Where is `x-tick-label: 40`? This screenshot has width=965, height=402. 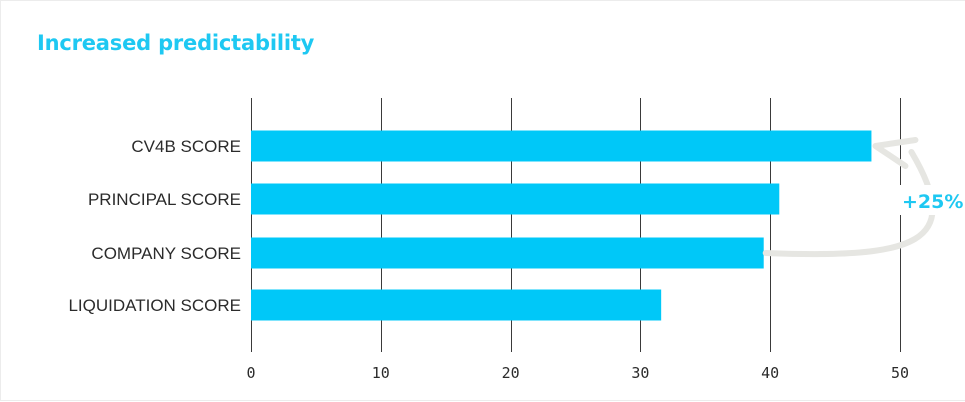 x-tick-label: 40 is located at coordinates (770, 373).